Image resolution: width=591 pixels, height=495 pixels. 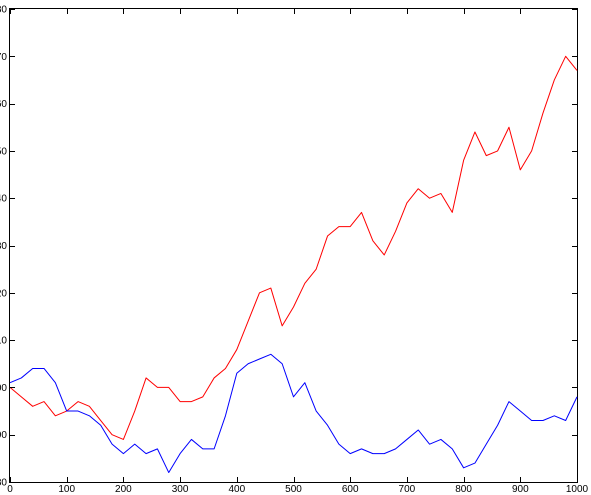 I want to click on x-tick-label: 900, so click(x=520, y=489).